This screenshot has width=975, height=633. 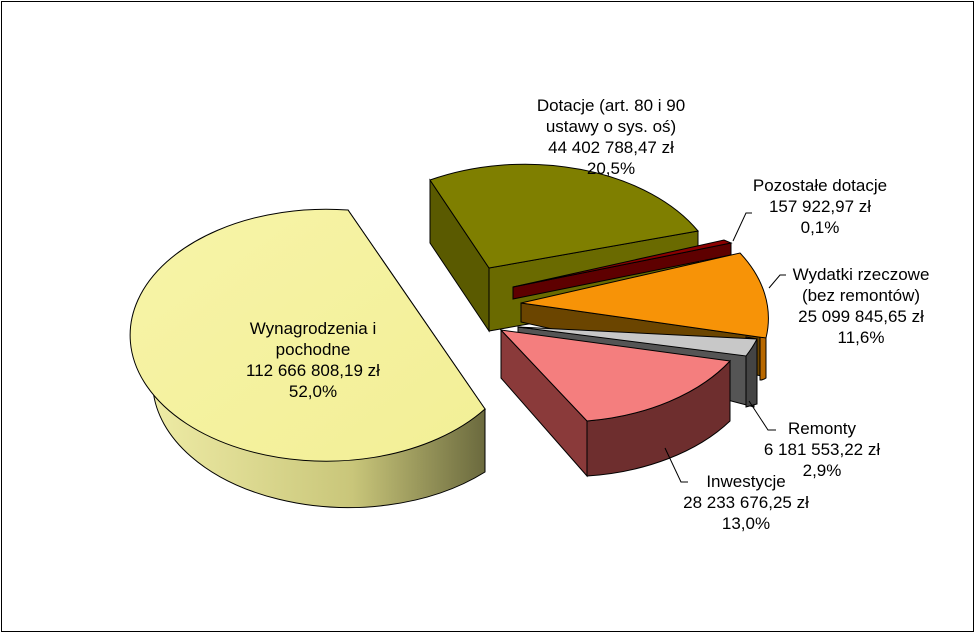 What do you see at coordinates (762, 415) in the screenshot?
I see `leader-remonty` at bounding box center [762, 415].